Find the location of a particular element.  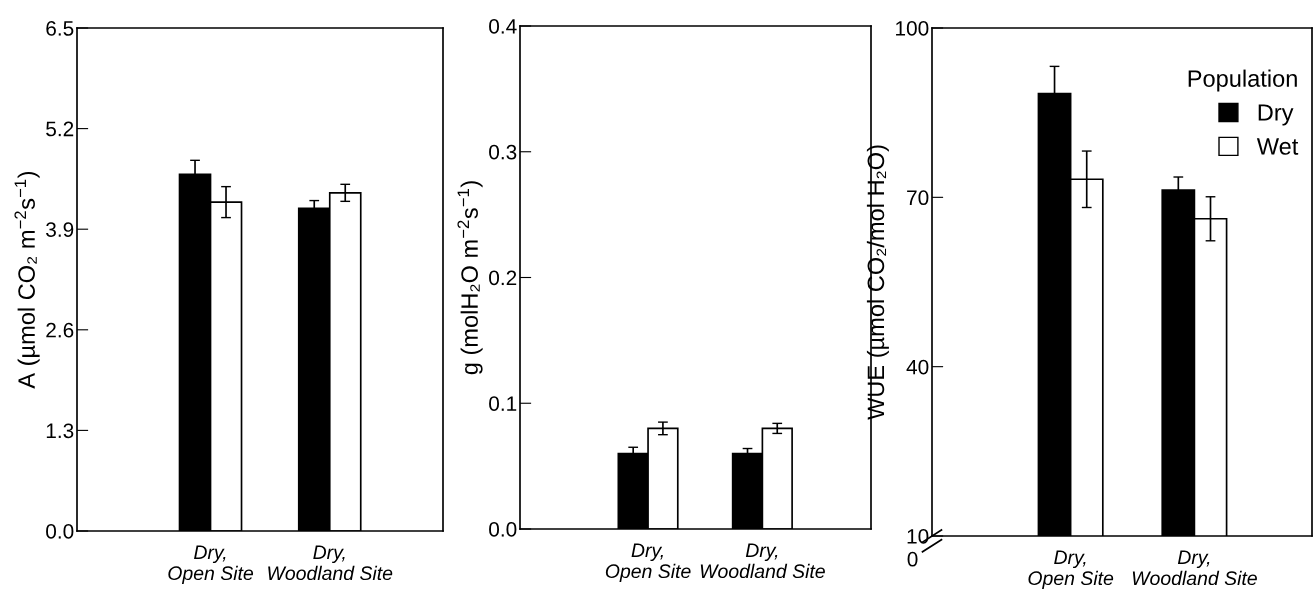

y-tick-label: 0.4 is located at coordinates (503, 26).